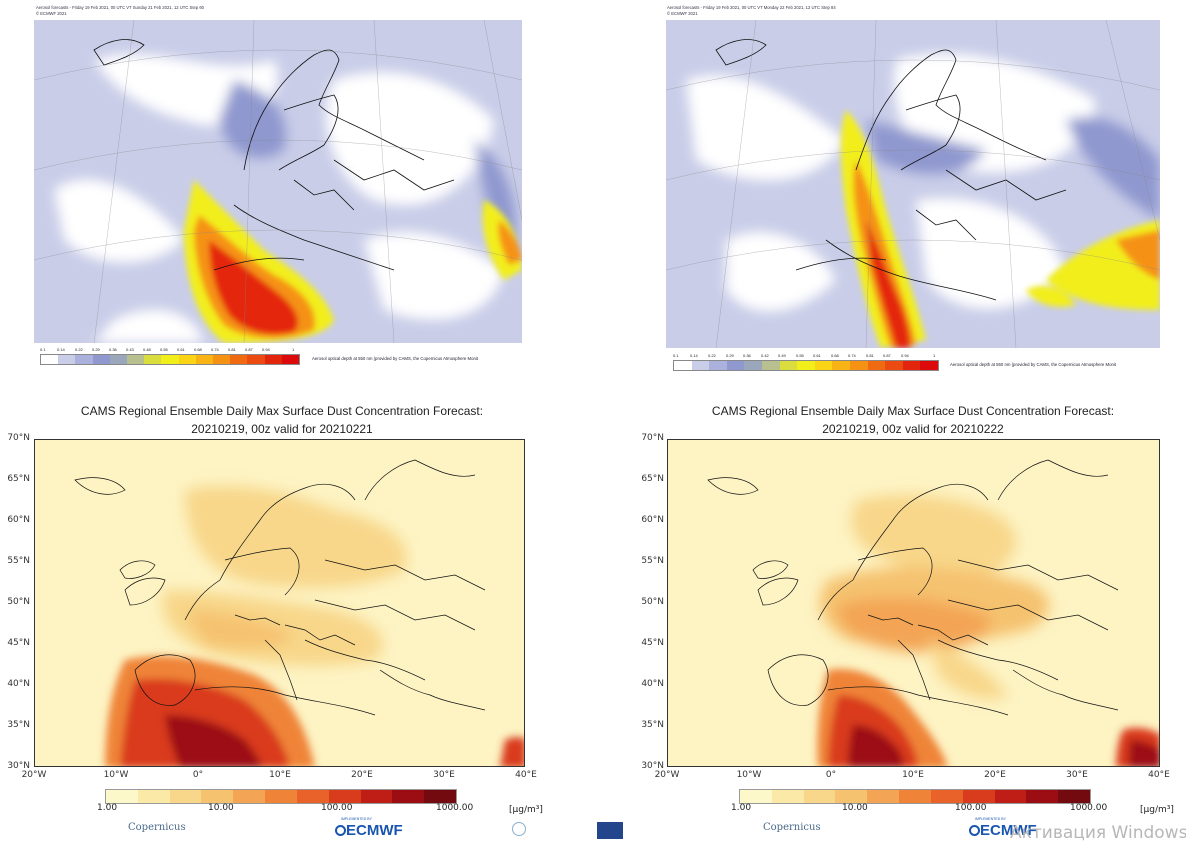 The width and height of the screenshot is (1186, 843). I want to click on aod-tick: 0.94, so click(266, 349).